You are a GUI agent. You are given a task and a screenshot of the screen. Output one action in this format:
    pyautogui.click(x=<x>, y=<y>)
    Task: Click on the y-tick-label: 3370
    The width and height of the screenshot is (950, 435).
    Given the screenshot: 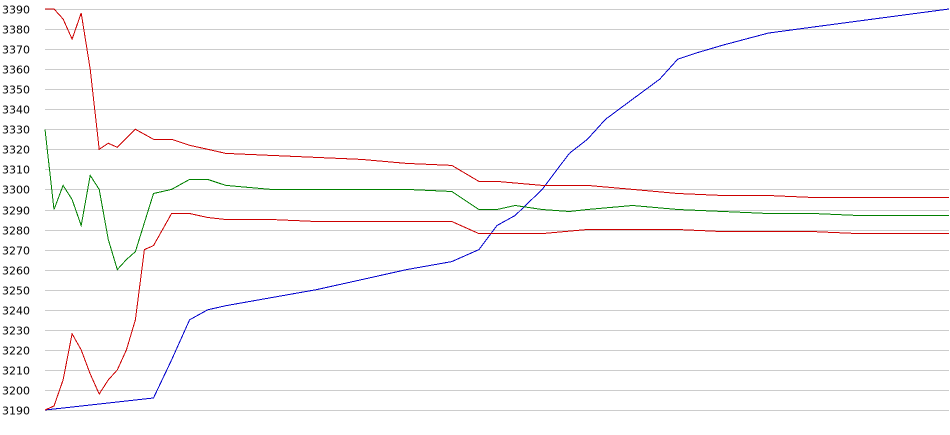 What is the action you would take?
    pyautogui.click(x=16, y=50)
    